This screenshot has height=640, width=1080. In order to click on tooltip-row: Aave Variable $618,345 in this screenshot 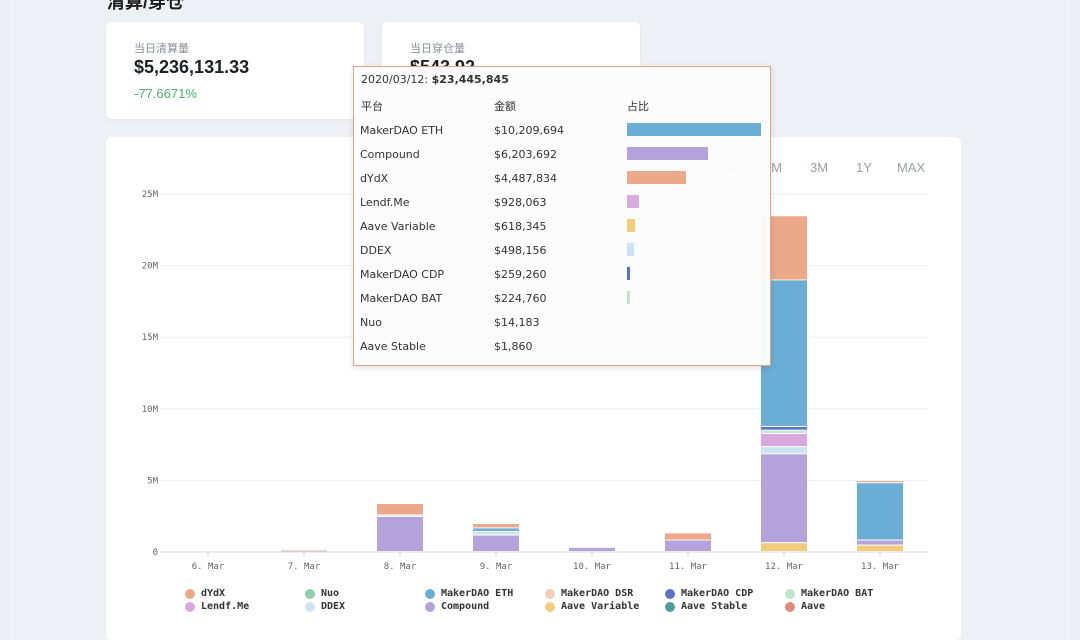, I will do `click(562, 231)`.